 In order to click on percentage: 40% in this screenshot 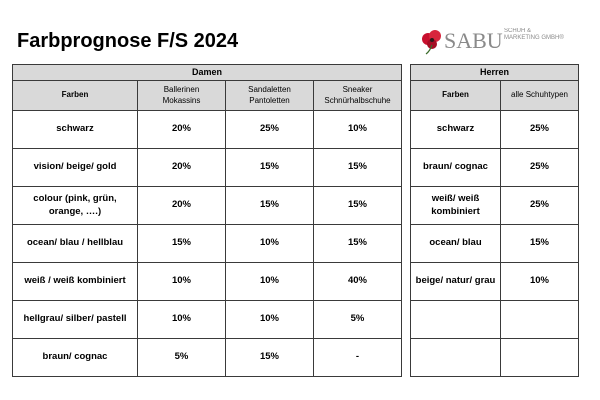, I will do `click(357, 281)`.